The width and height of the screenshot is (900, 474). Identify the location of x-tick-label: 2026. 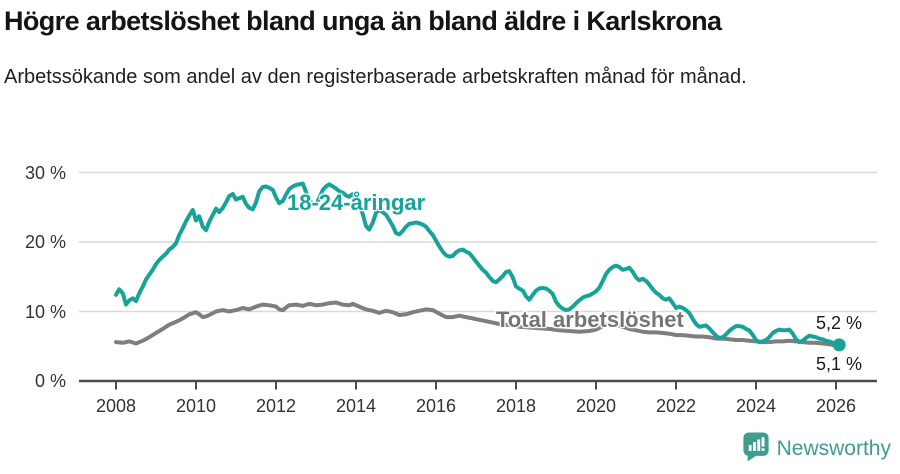
(836, 406).